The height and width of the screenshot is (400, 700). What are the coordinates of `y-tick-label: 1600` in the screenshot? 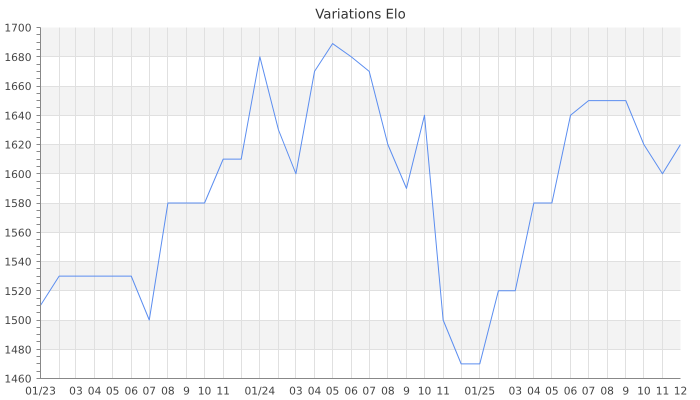 It's located at (18, 174).